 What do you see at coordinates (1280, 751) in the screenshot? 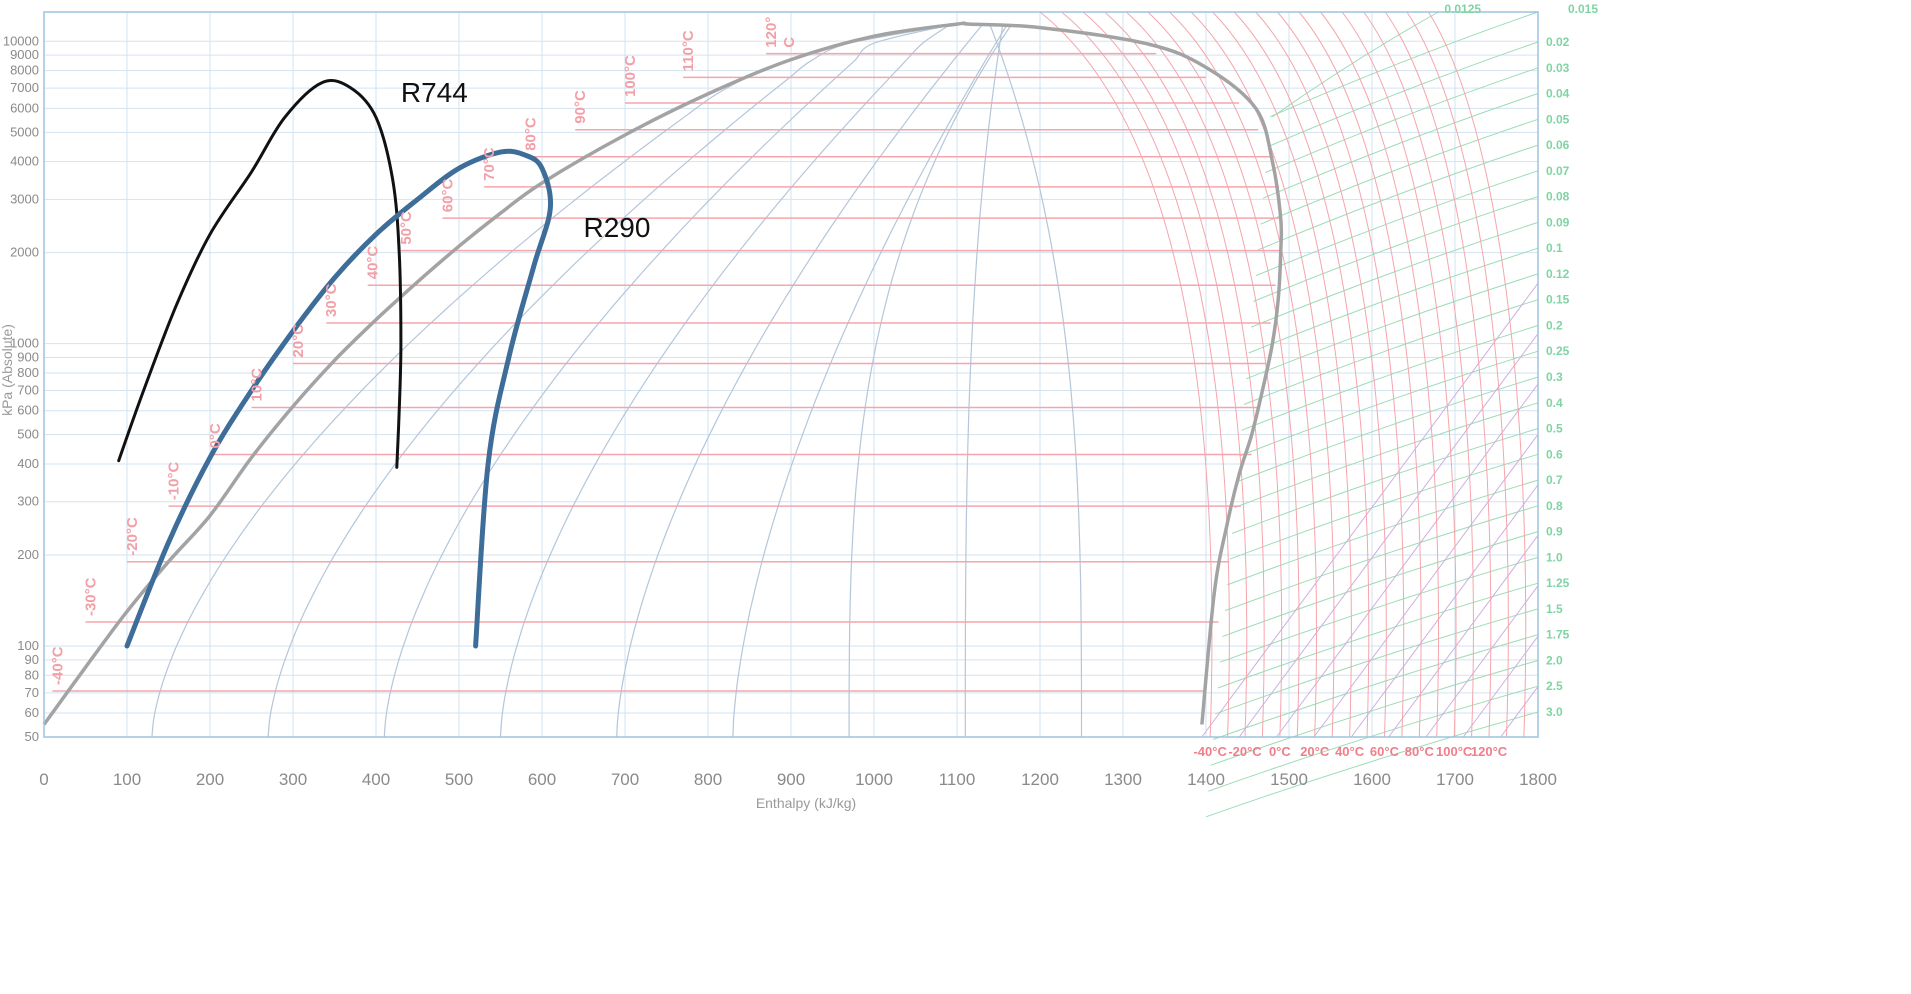
I see `superheat-temp-label: 0°C` at bounding box center [1280, 751].